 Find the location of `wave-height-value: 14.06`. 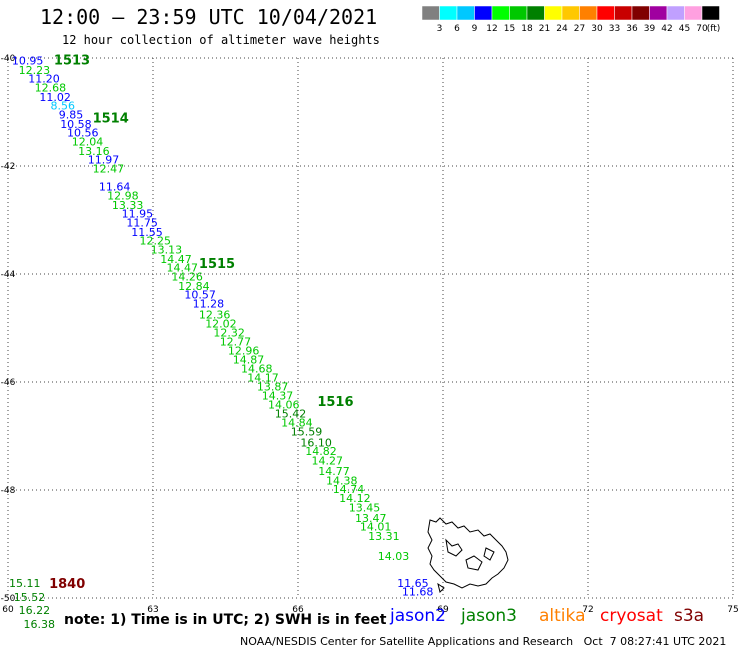

wave-height-value: 14.06 is located at coordinates (284, 405).